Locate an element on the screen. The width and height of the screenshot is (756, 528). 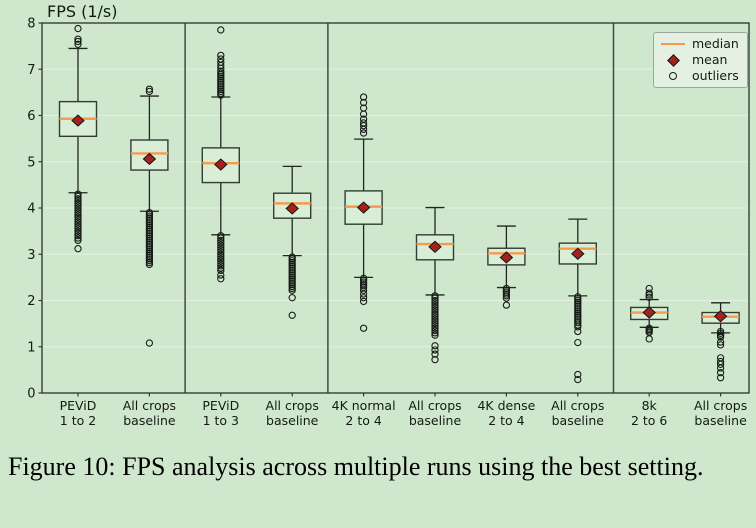
x-label-8k-2-to-6: 8k is located at coordinates (650, 405).